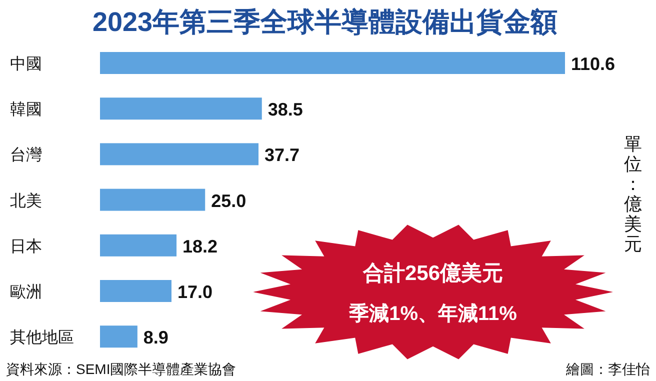 Image resolution: width=656 pixels, height=381 pixels. What do you see at coordinates (26, 292) in the screenshot?
I see `y-tick-label: 歐洲` at bounding box center [26, 292].